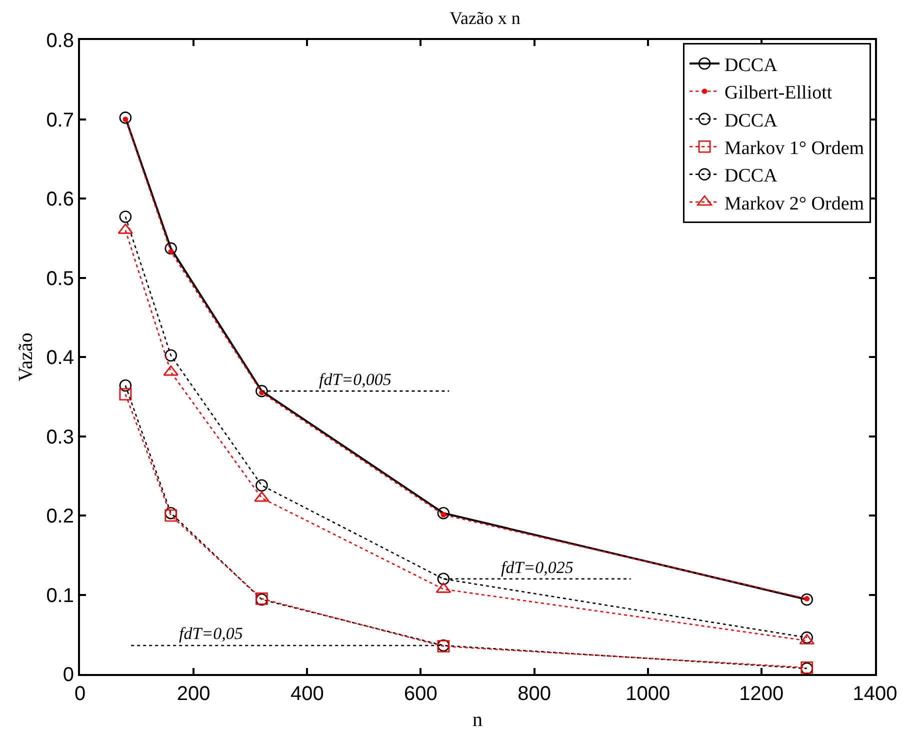  I want to click on legend-label: Markov 2° Ordem, so click(794, 203).